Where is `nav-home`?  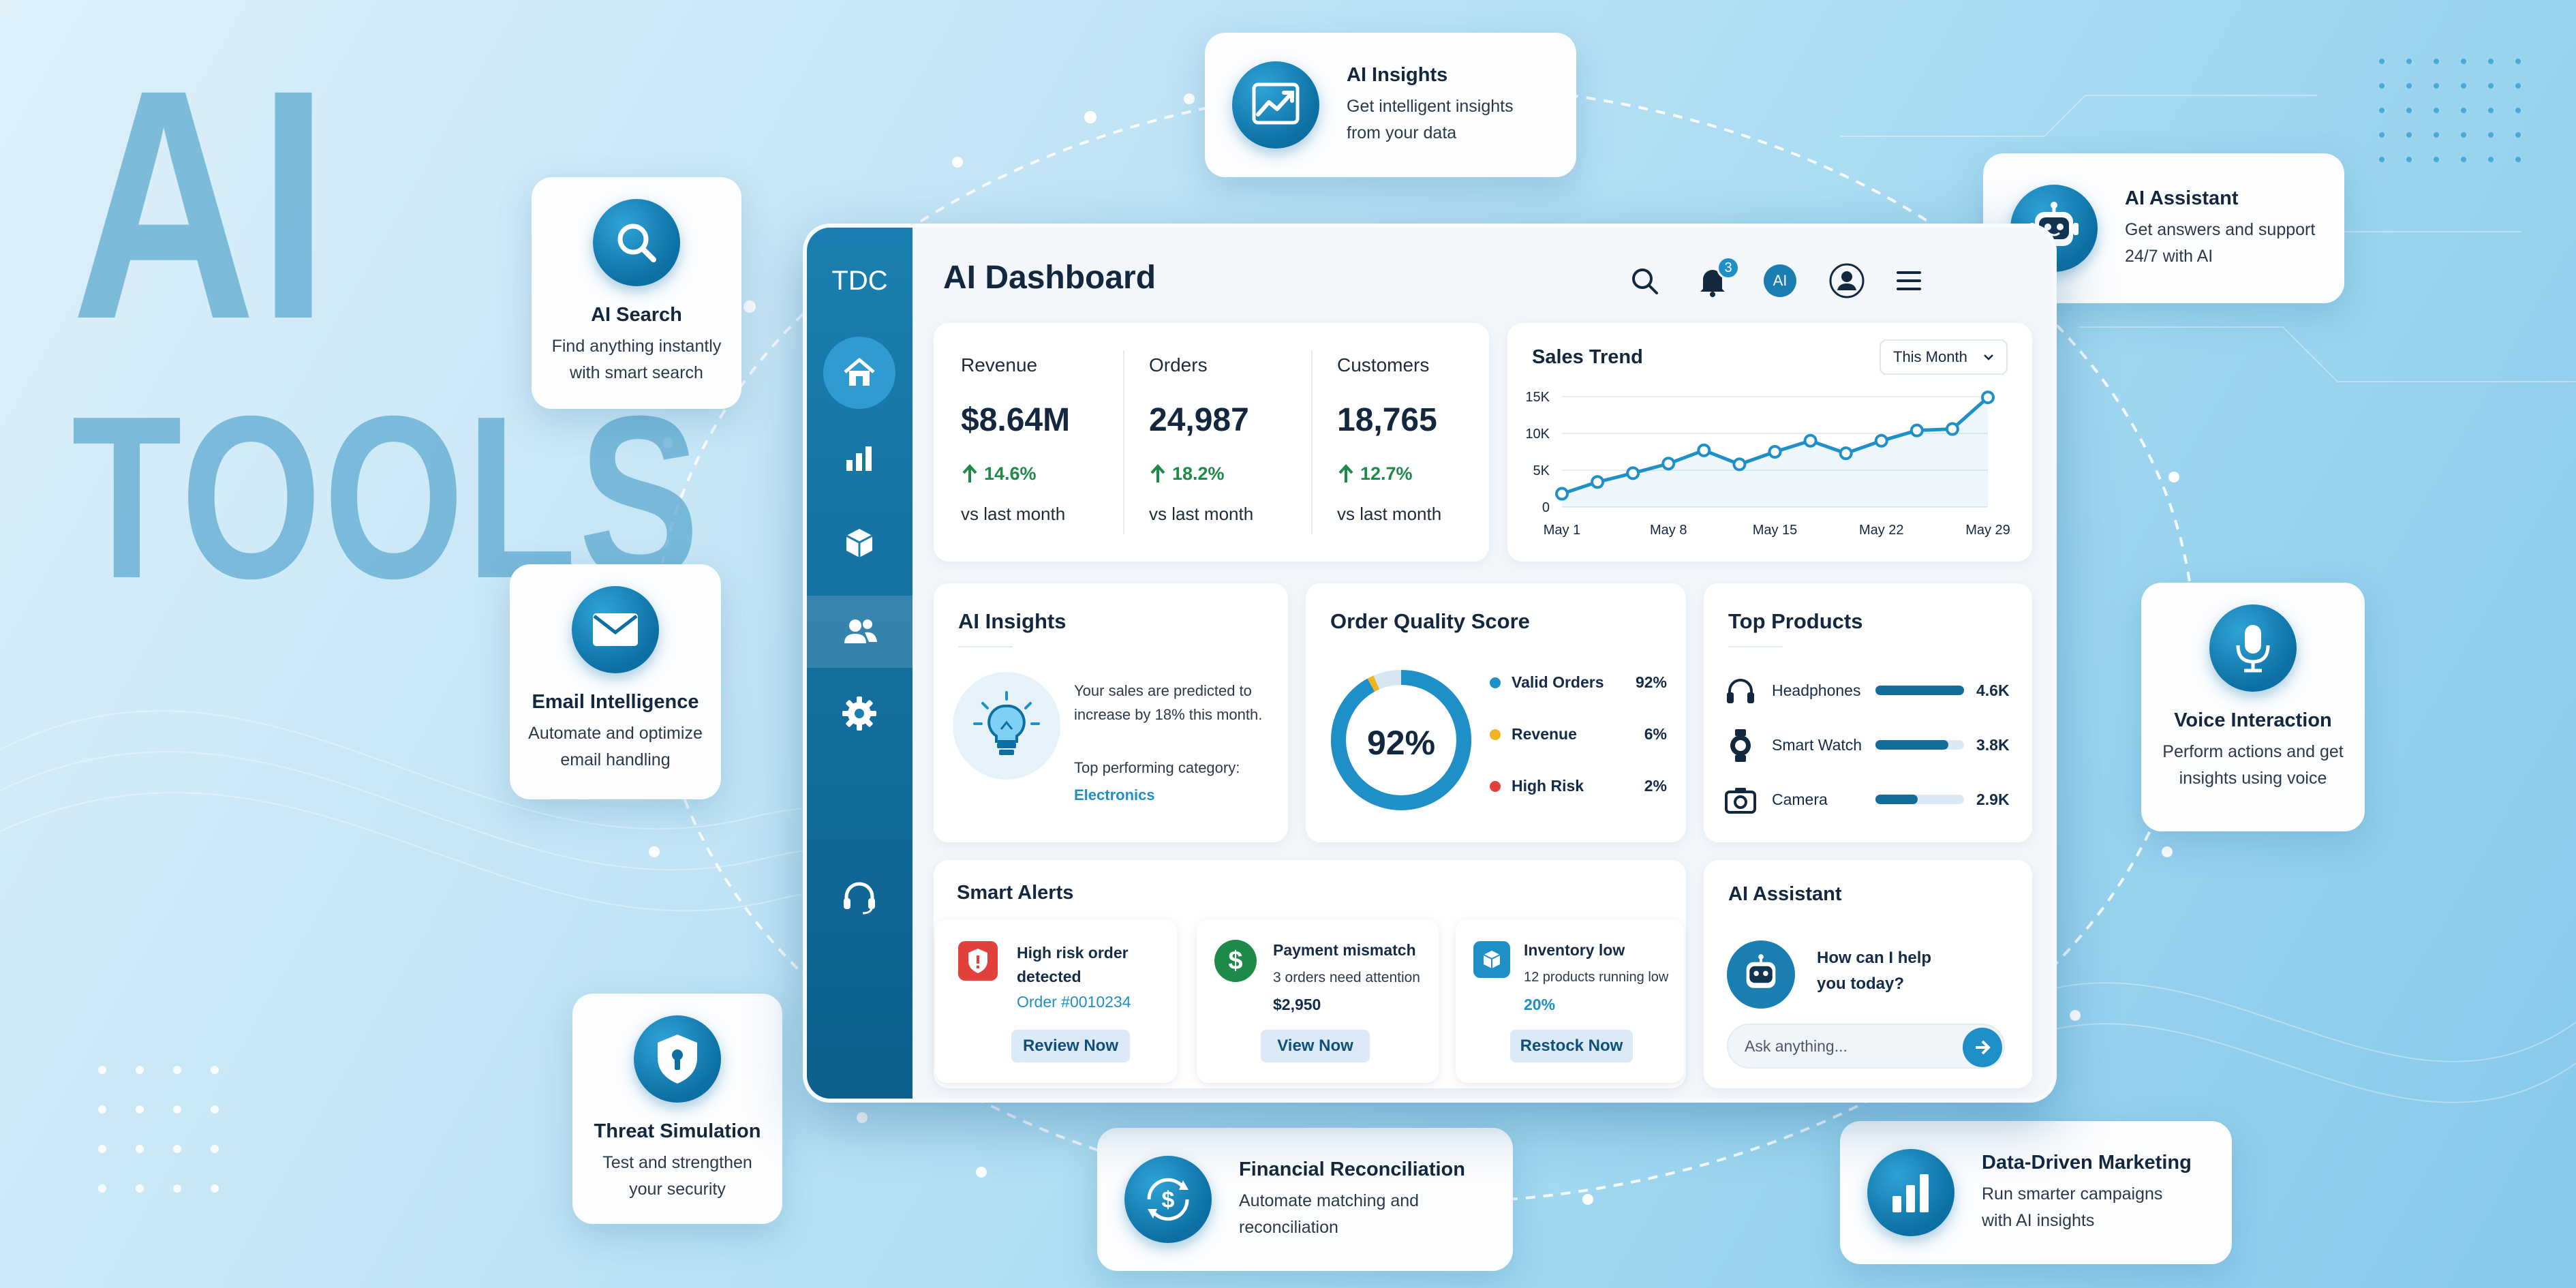 nav-home is located at coordinates (859, 373).